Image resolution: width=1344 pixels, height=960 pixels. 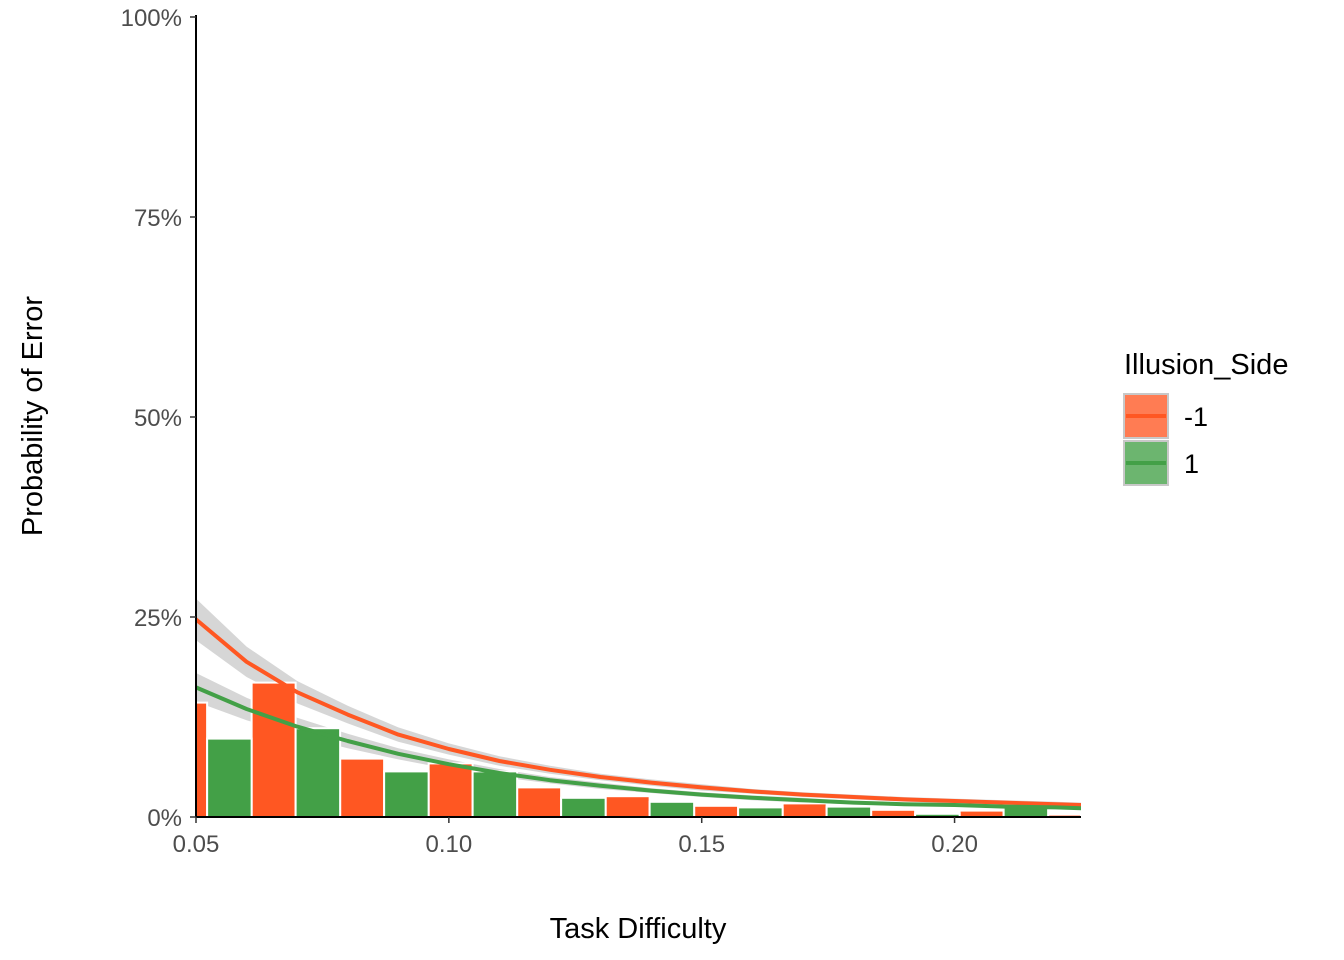 What do you see at coordinates (448, 844) in the screenshot?
I see `x-tick-label-1: 0.10` at bounding box center [448, 844].